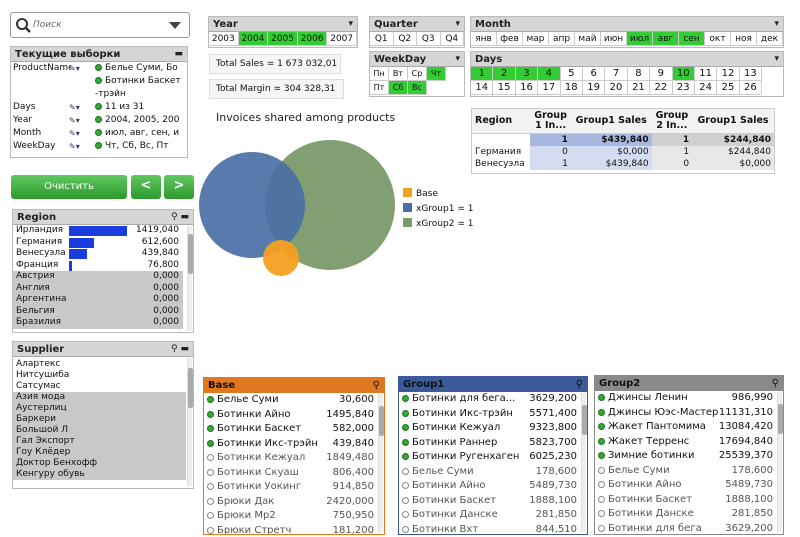 This screenshot has height=537, width=800. What do you see at coordinates (99, 408) in the screenshot?
I see `supplier-row: Аустерлиц` at bounding box center [99, 408].